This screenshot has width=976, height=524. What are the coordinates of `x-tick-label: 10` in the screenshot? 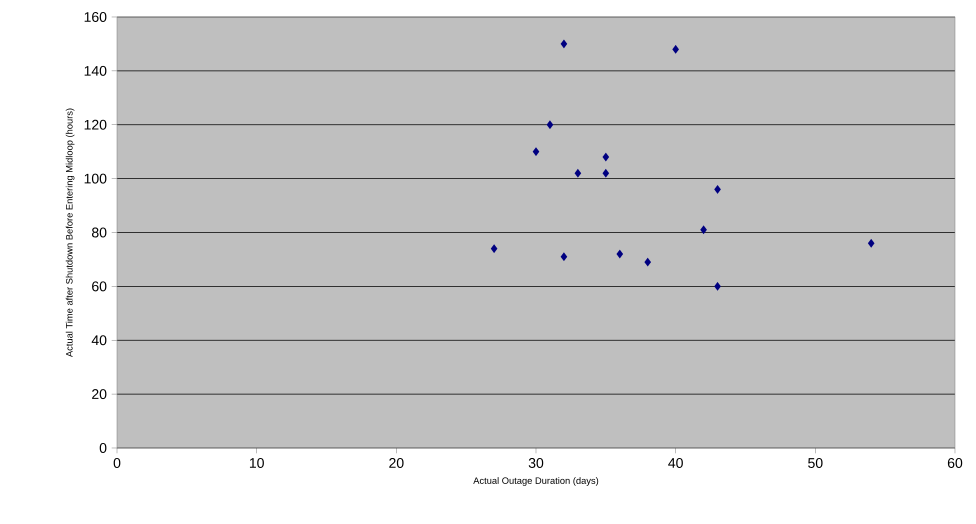 It's located at (257, 463).